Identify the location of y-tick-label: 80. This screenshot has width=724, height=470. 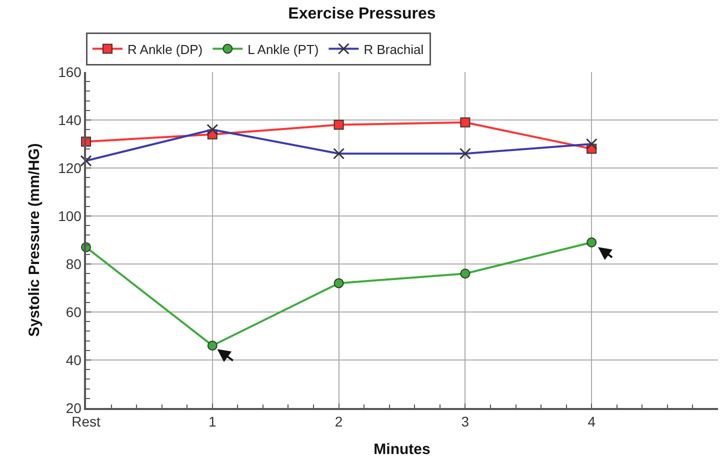
(74, 264).